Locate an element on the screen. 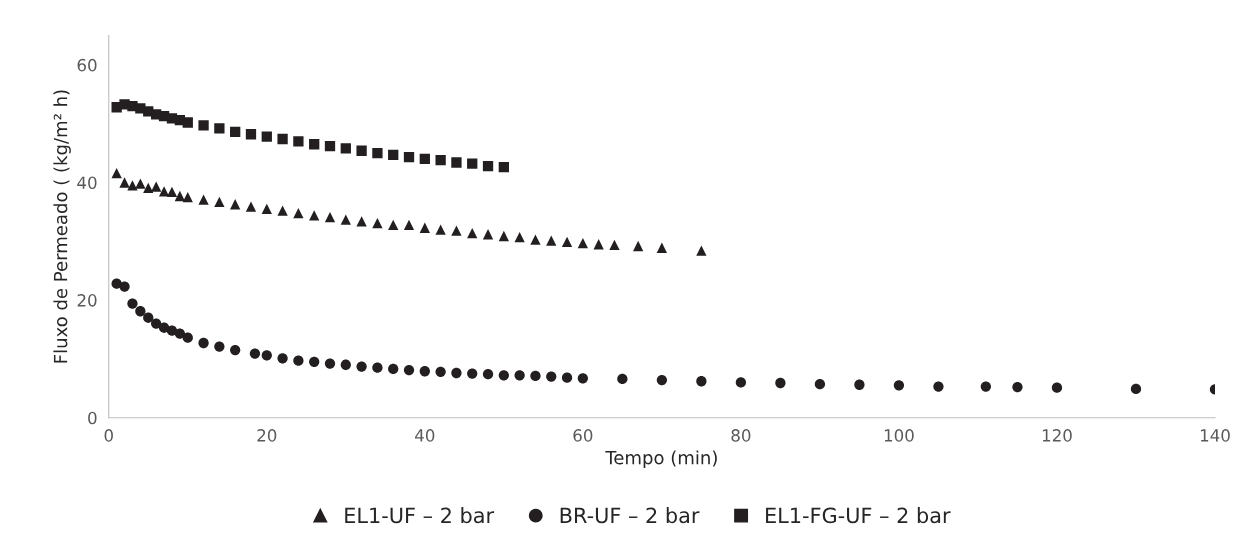 This screenshot has width=1250, height=546. y-tick-label: 40 is located at coordinates (87, 183).